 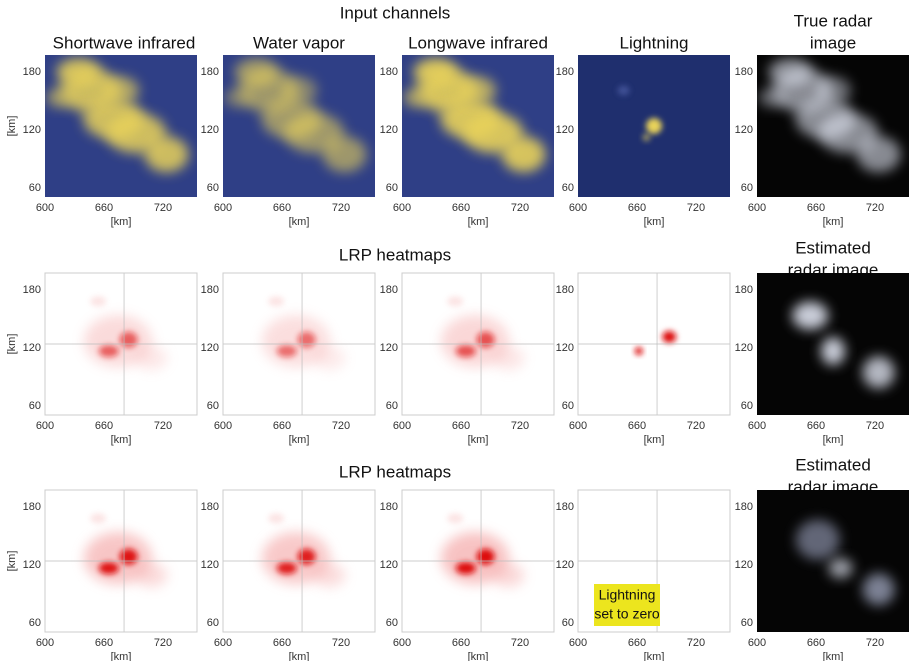 I want to click on panel-title: Shortwave infrared, so click(x=124, y=42).